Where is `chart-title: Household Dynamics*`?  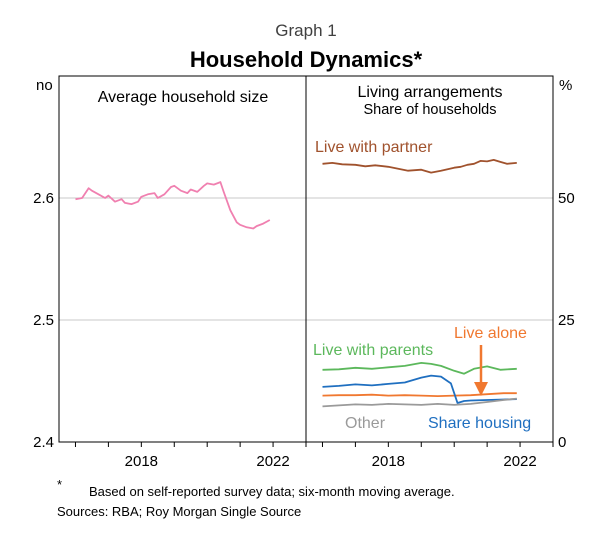
chart-title: Household Dynamics* is located at coordinates (306, 59).